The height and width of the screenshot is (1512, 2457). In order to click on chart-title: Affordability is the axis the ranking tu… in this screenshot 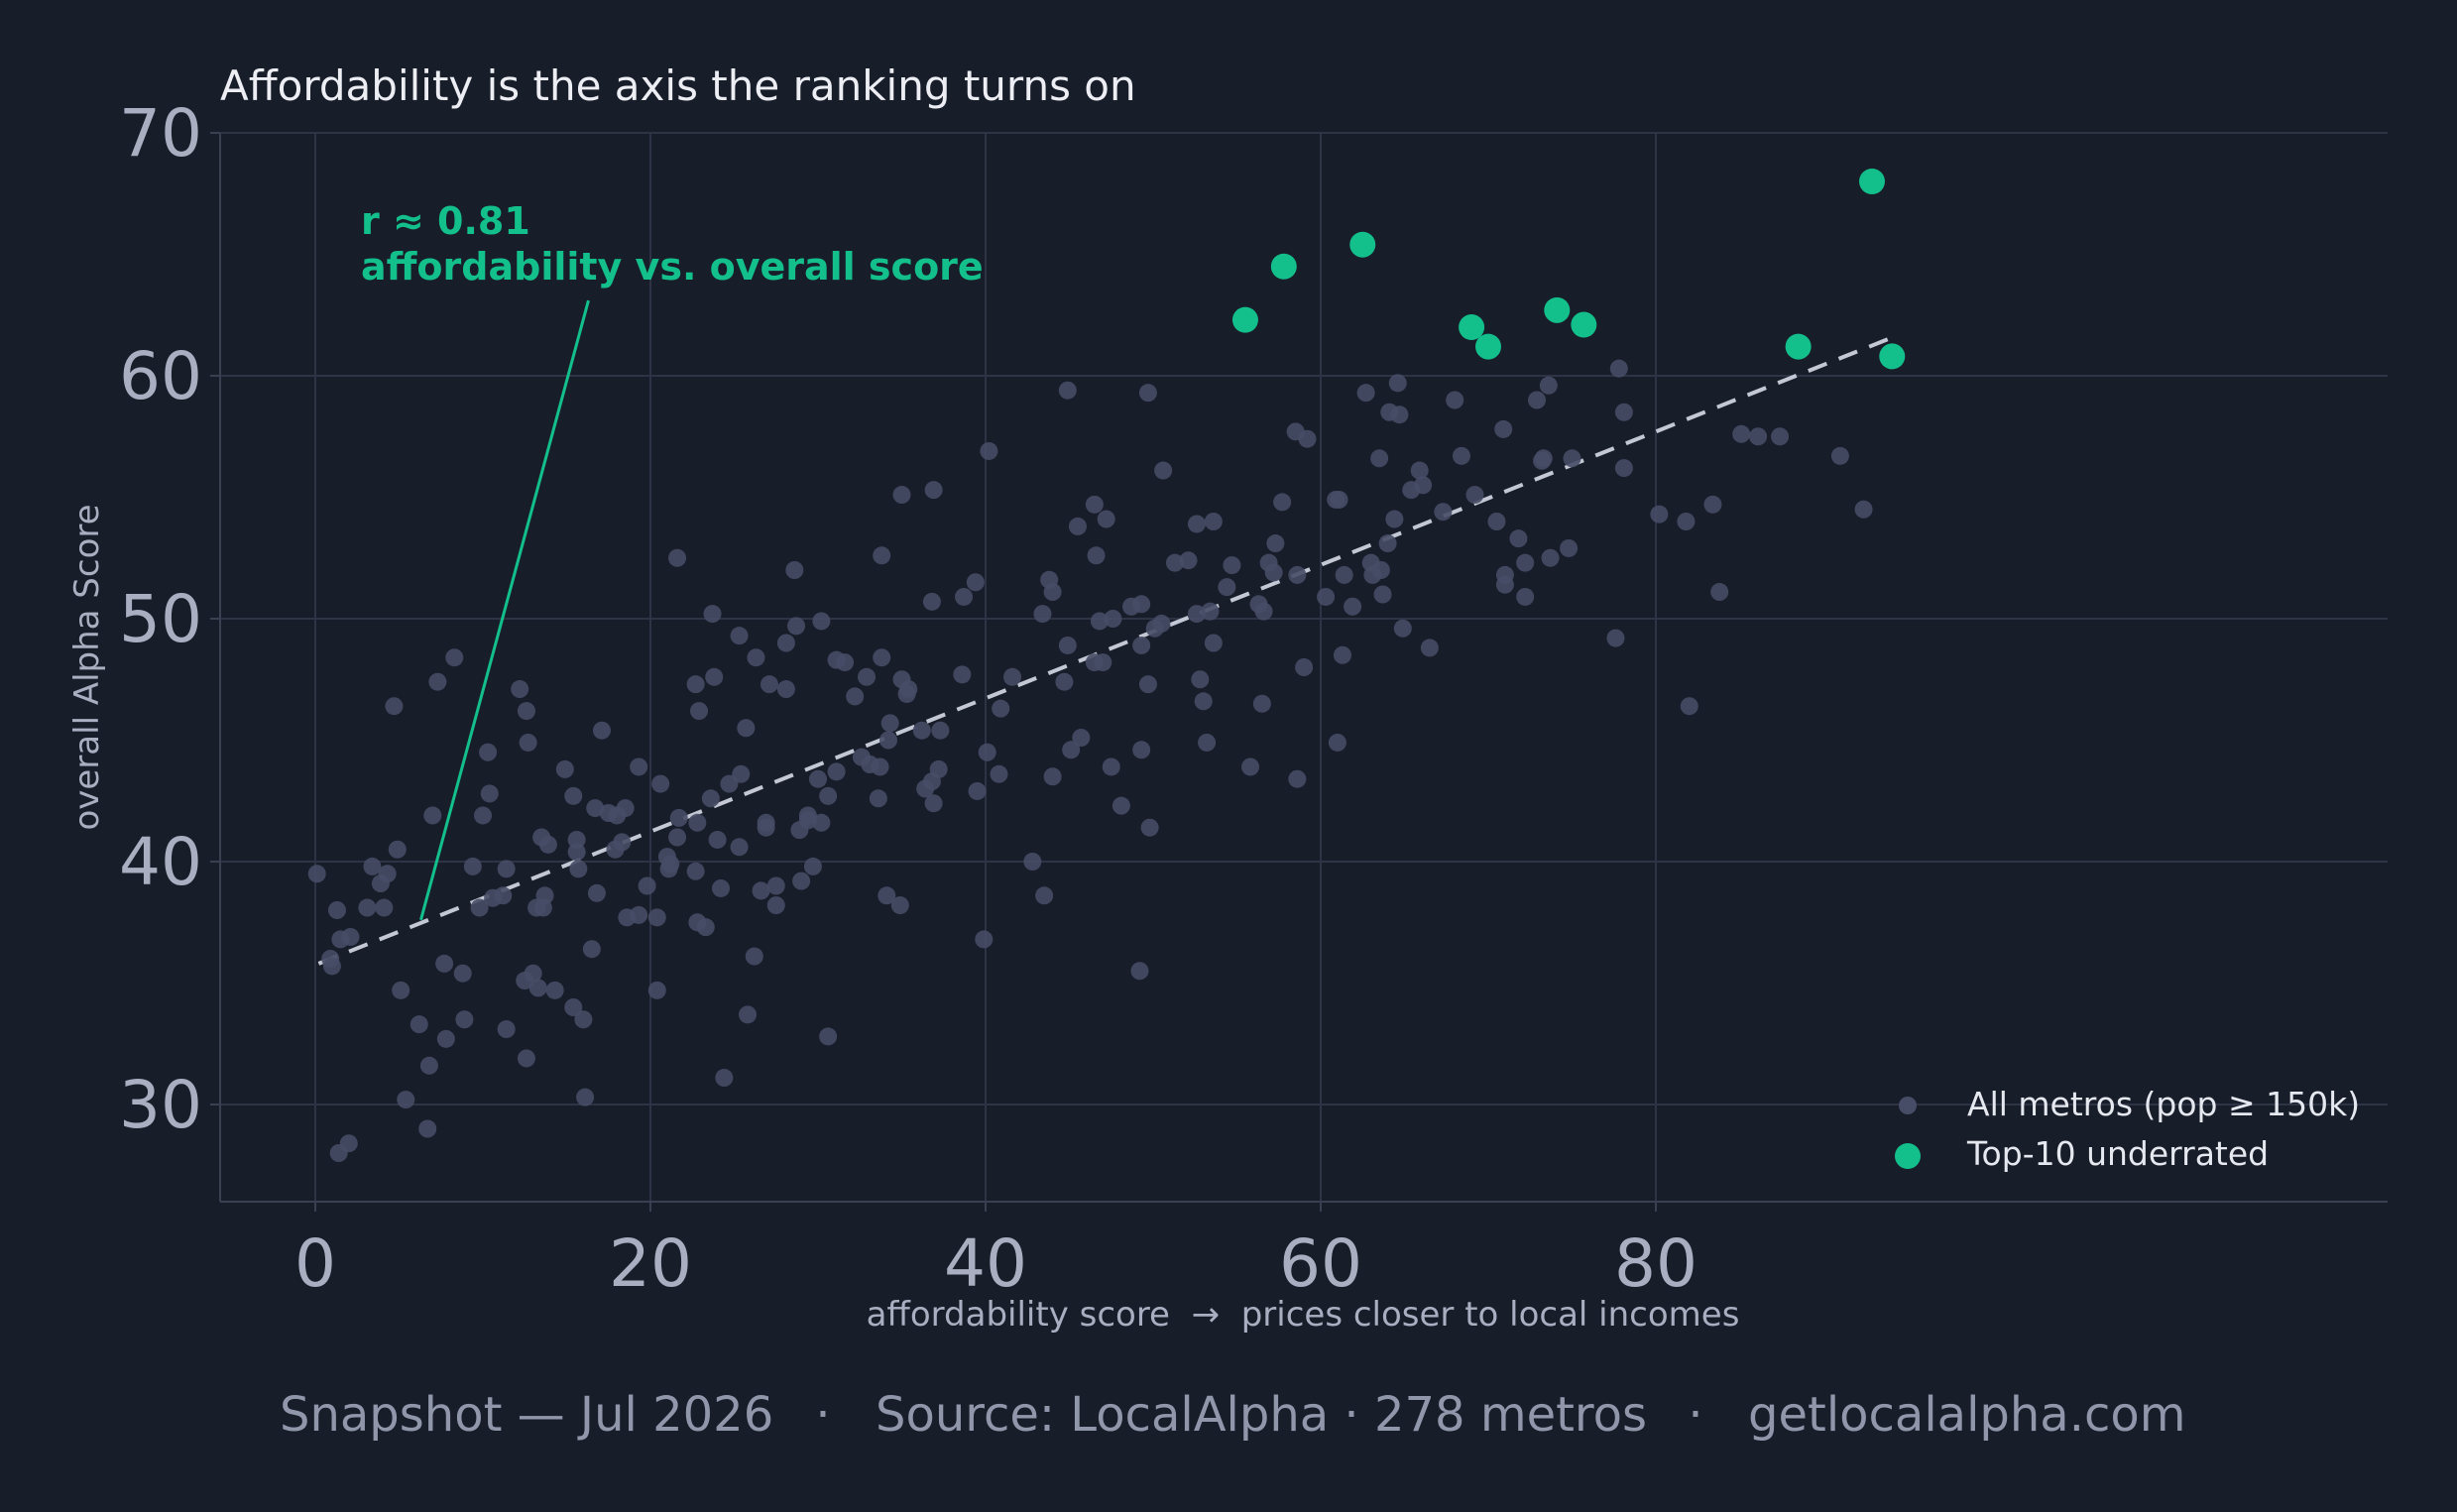, I will do `click(678, 85)`.